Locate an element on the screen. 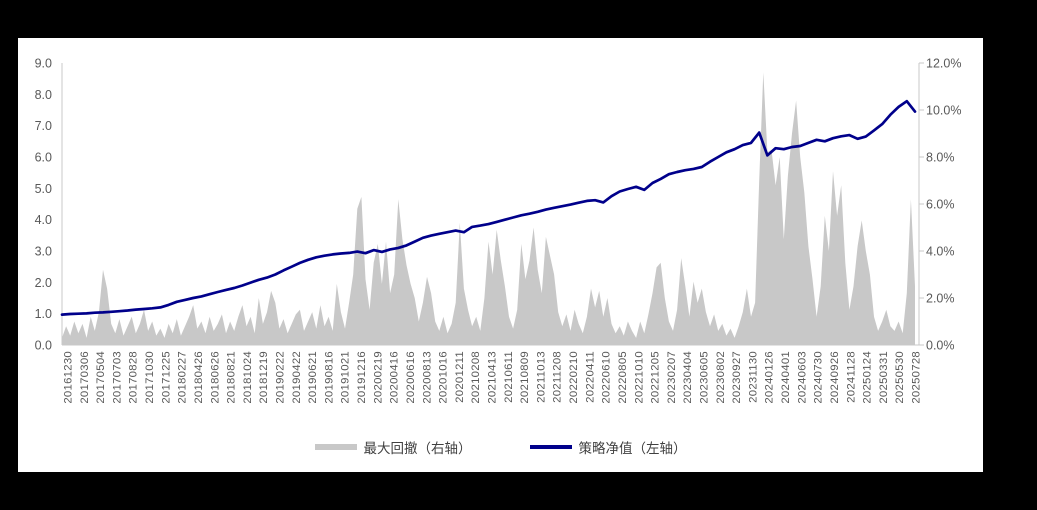  x-axis-tick-label: 20200813 is located at coordinates (427, 377).